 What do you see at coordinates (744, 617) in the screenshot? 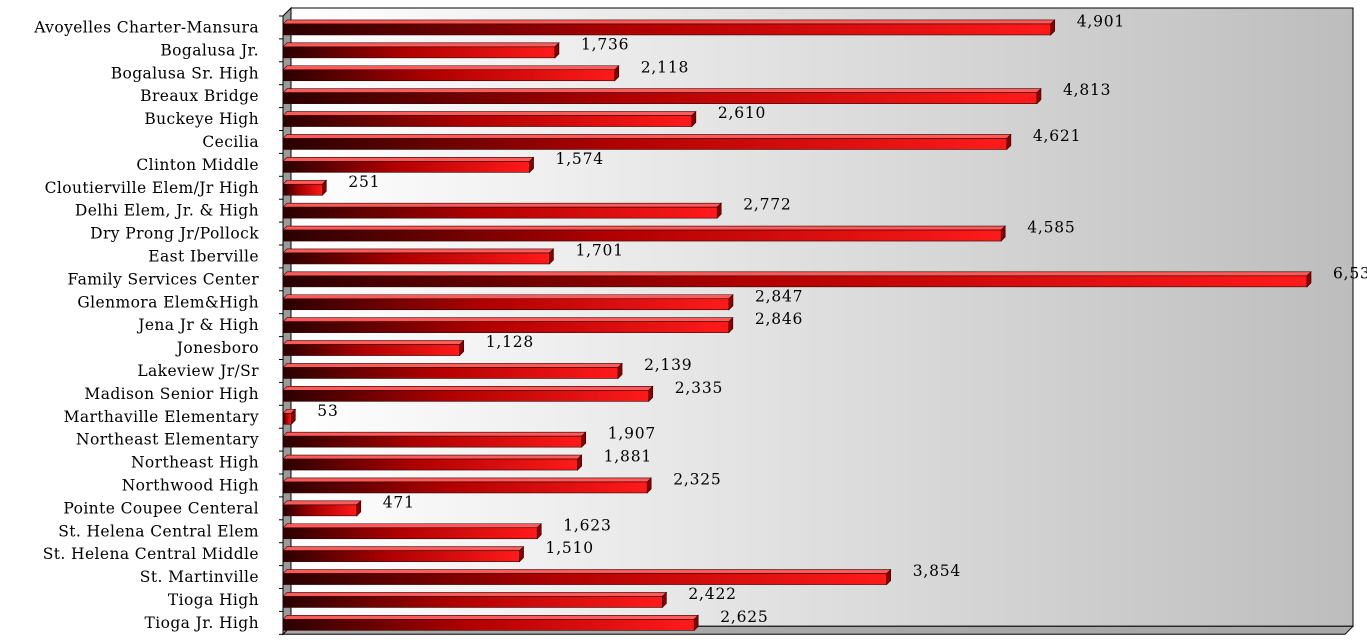
I see `data-label: 2,625` at bounding box center [744, 617].